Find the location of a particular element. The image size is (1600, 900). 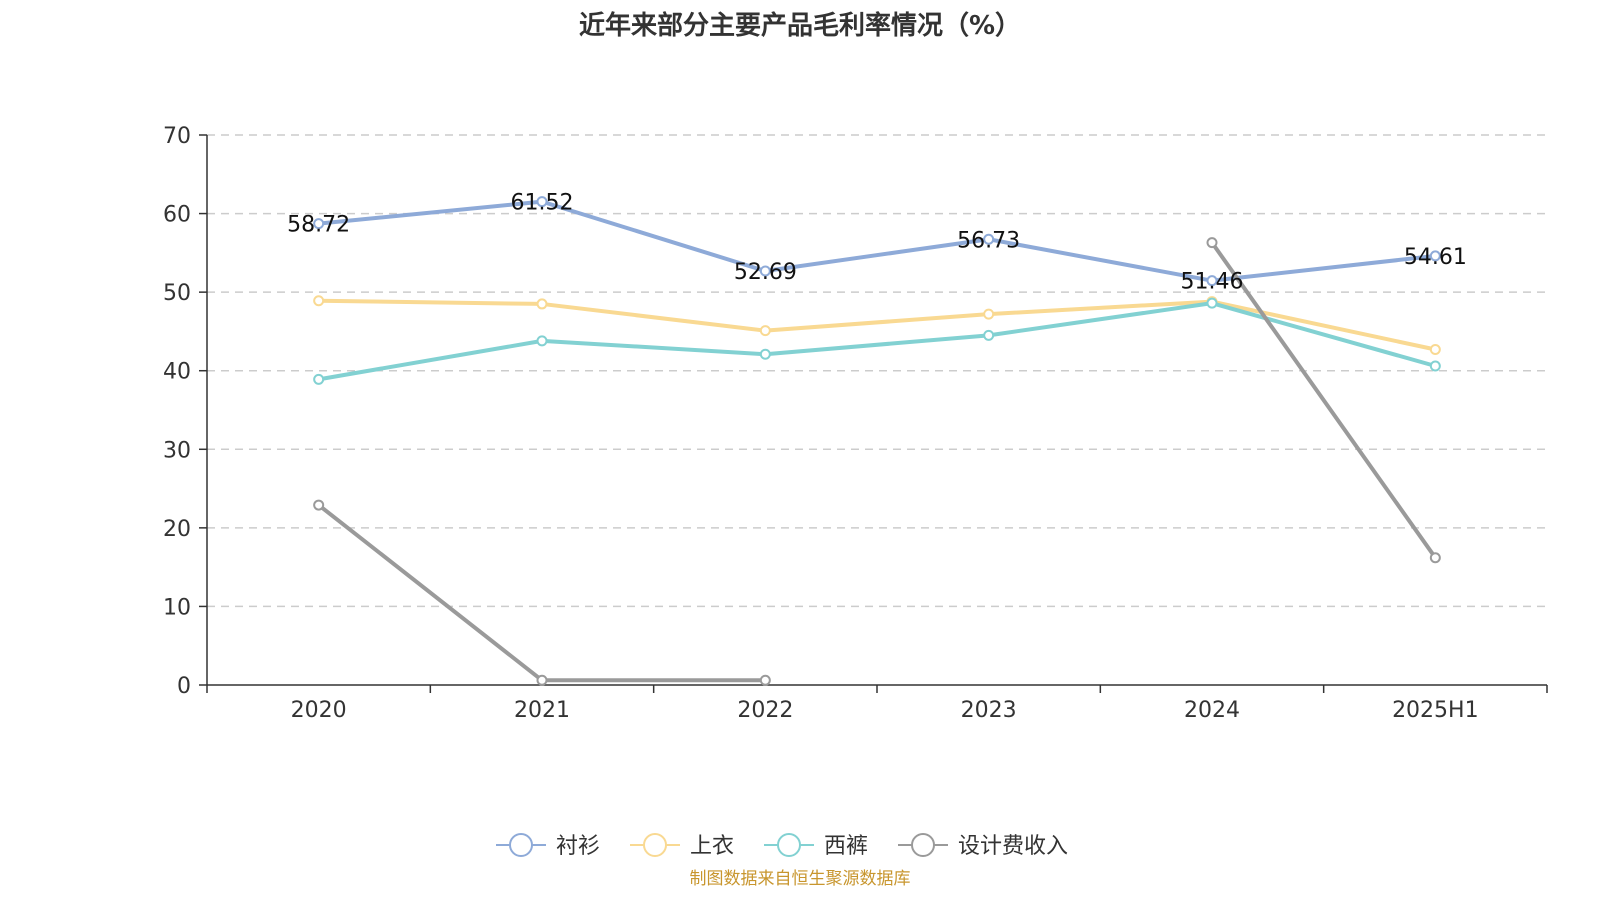

data-label: 58.72 is located at coordinates (318, 225).